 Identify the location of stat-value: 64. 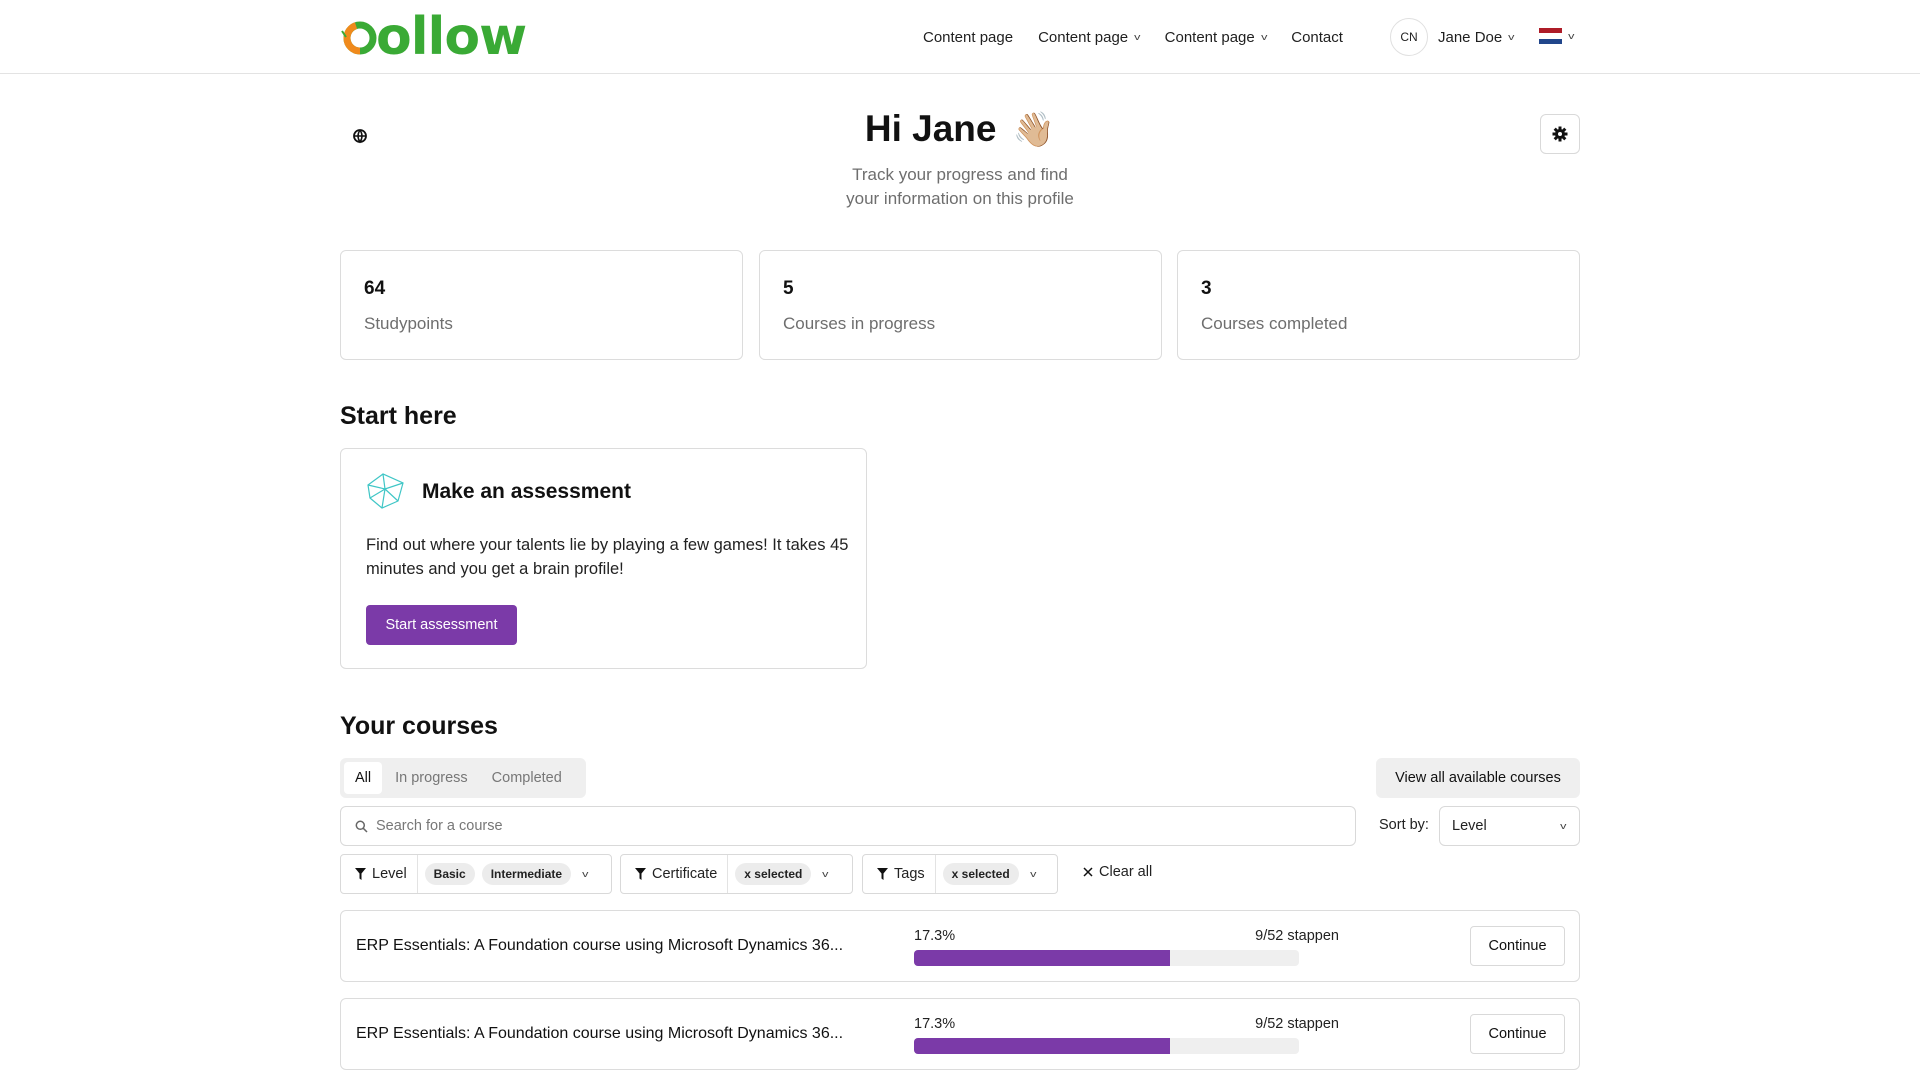
(375, 288).